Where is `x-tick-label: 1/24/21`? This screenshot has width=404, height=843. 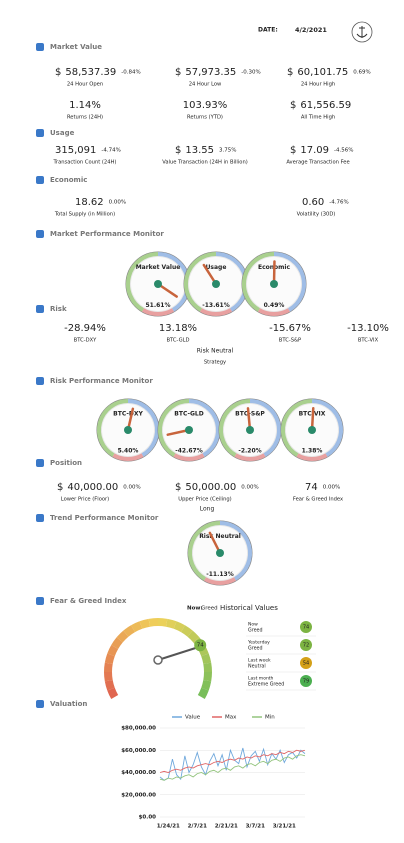 x-tick-label: 1/24/21 is located at coordinates (168, 827).